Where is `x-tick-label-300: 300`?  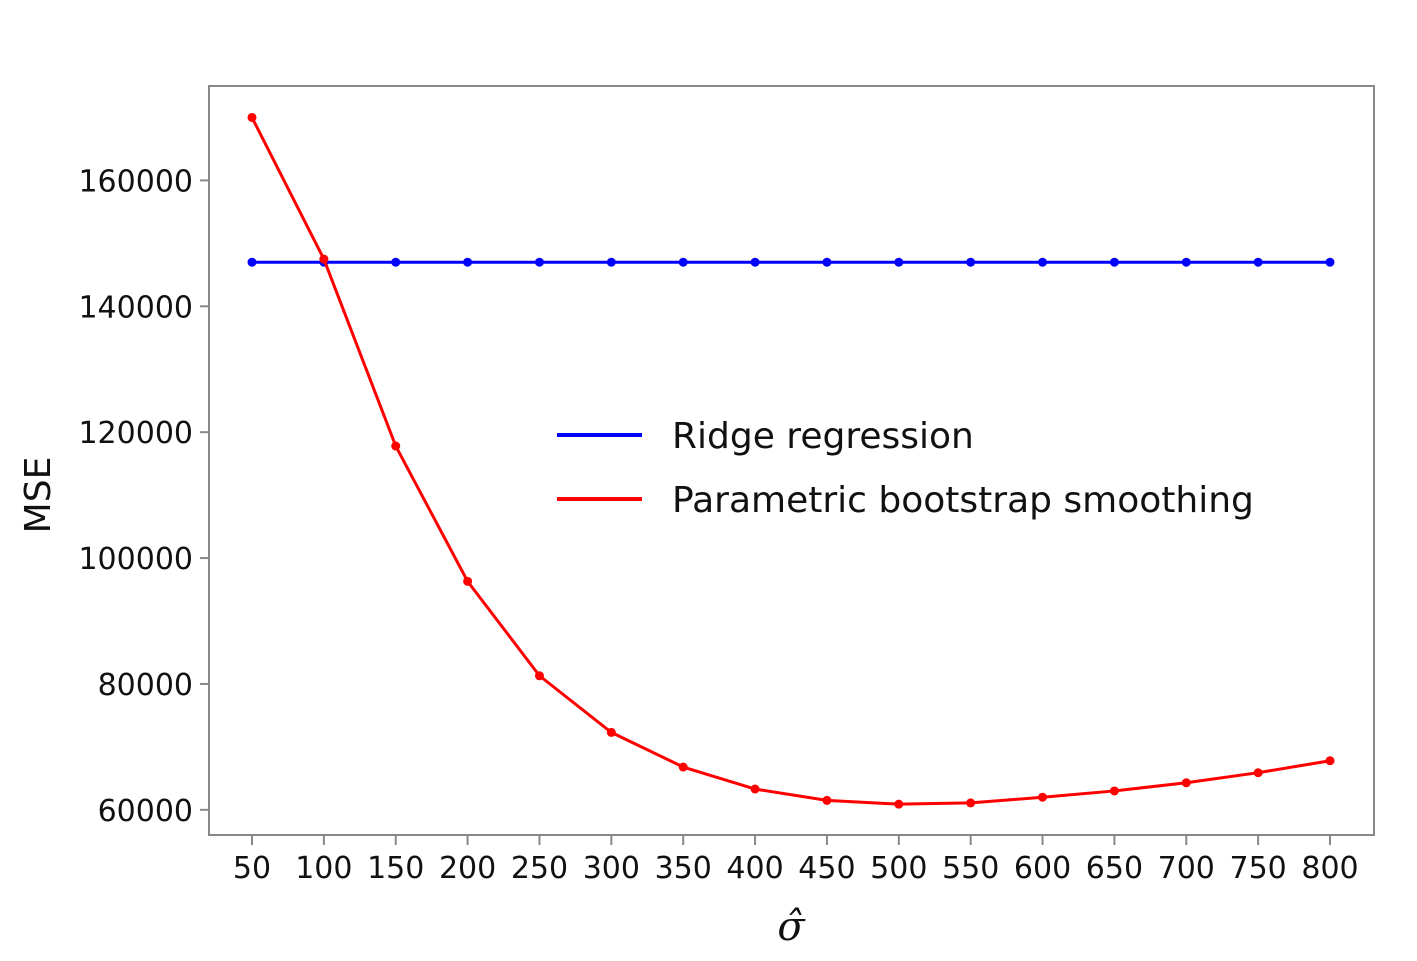
x-tick-label-300: 300 is located at coordinates (611, 868).